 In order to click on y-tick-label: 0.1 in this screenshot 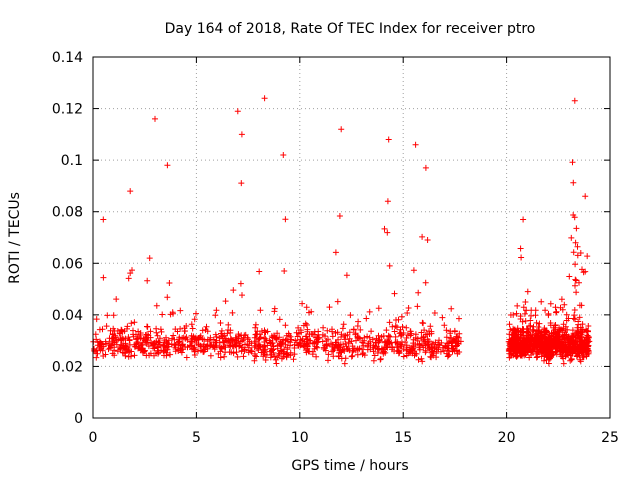, I will do `click(72, 161)`.